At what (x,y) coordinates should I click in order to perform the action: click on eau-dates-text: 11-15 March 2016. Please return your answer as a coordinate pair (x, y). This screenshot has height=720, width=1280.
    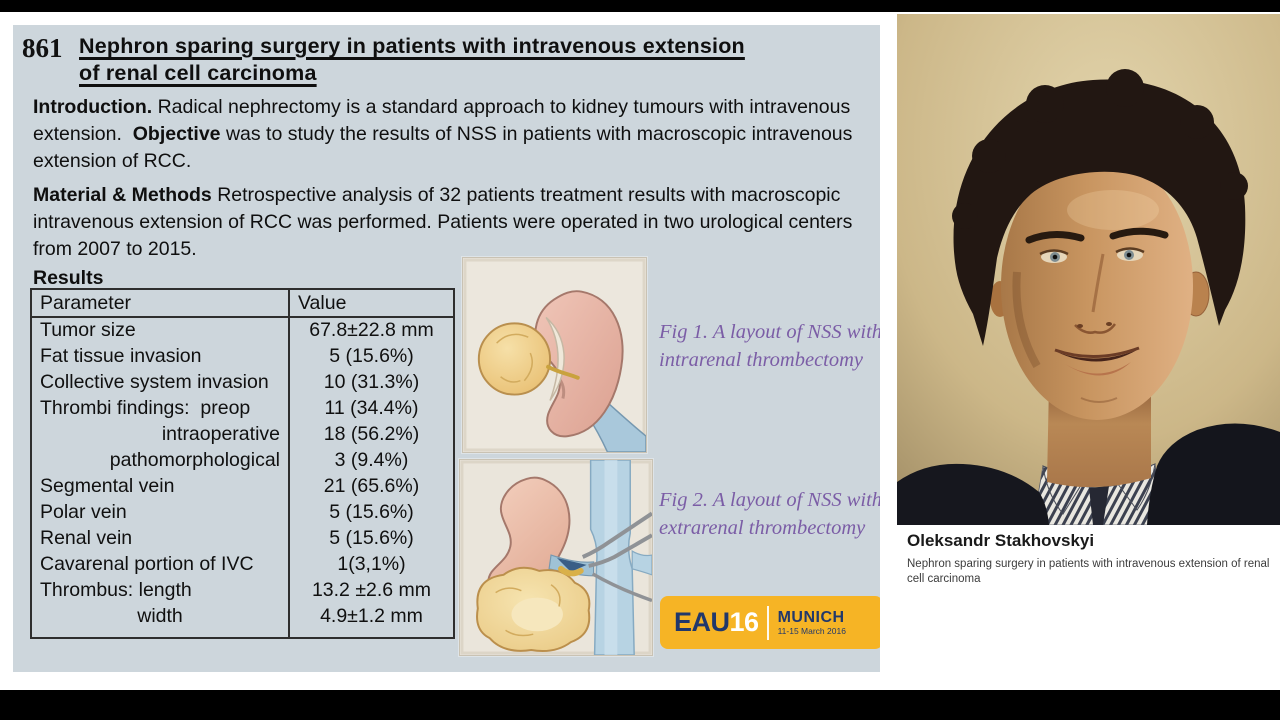
    Looking at the image, I should click on (811, 631).